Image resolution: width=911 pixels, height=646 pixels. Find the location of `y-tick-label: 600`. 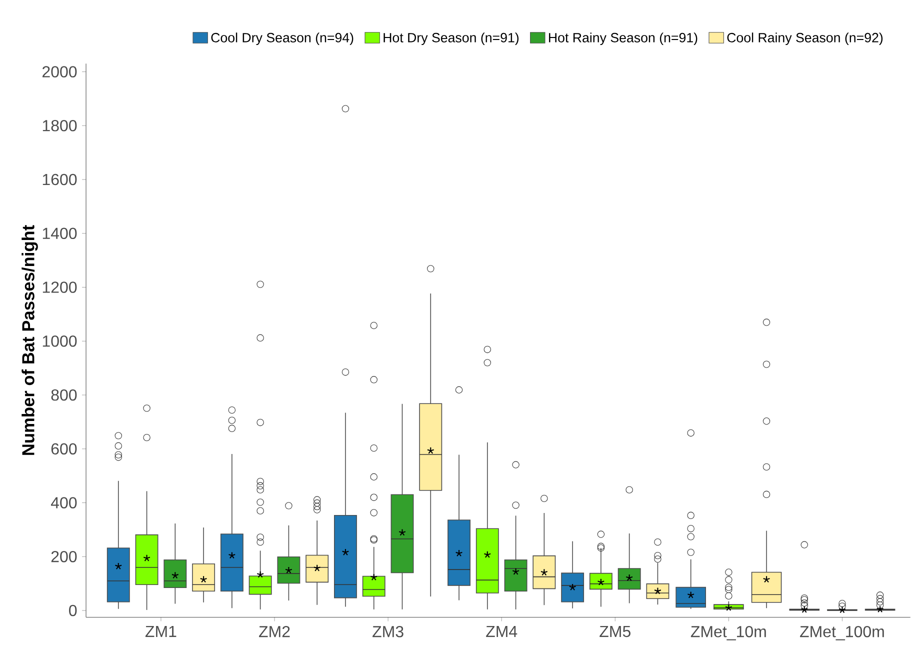

y-tick-label: 600 is located at coordinates (64, 448).